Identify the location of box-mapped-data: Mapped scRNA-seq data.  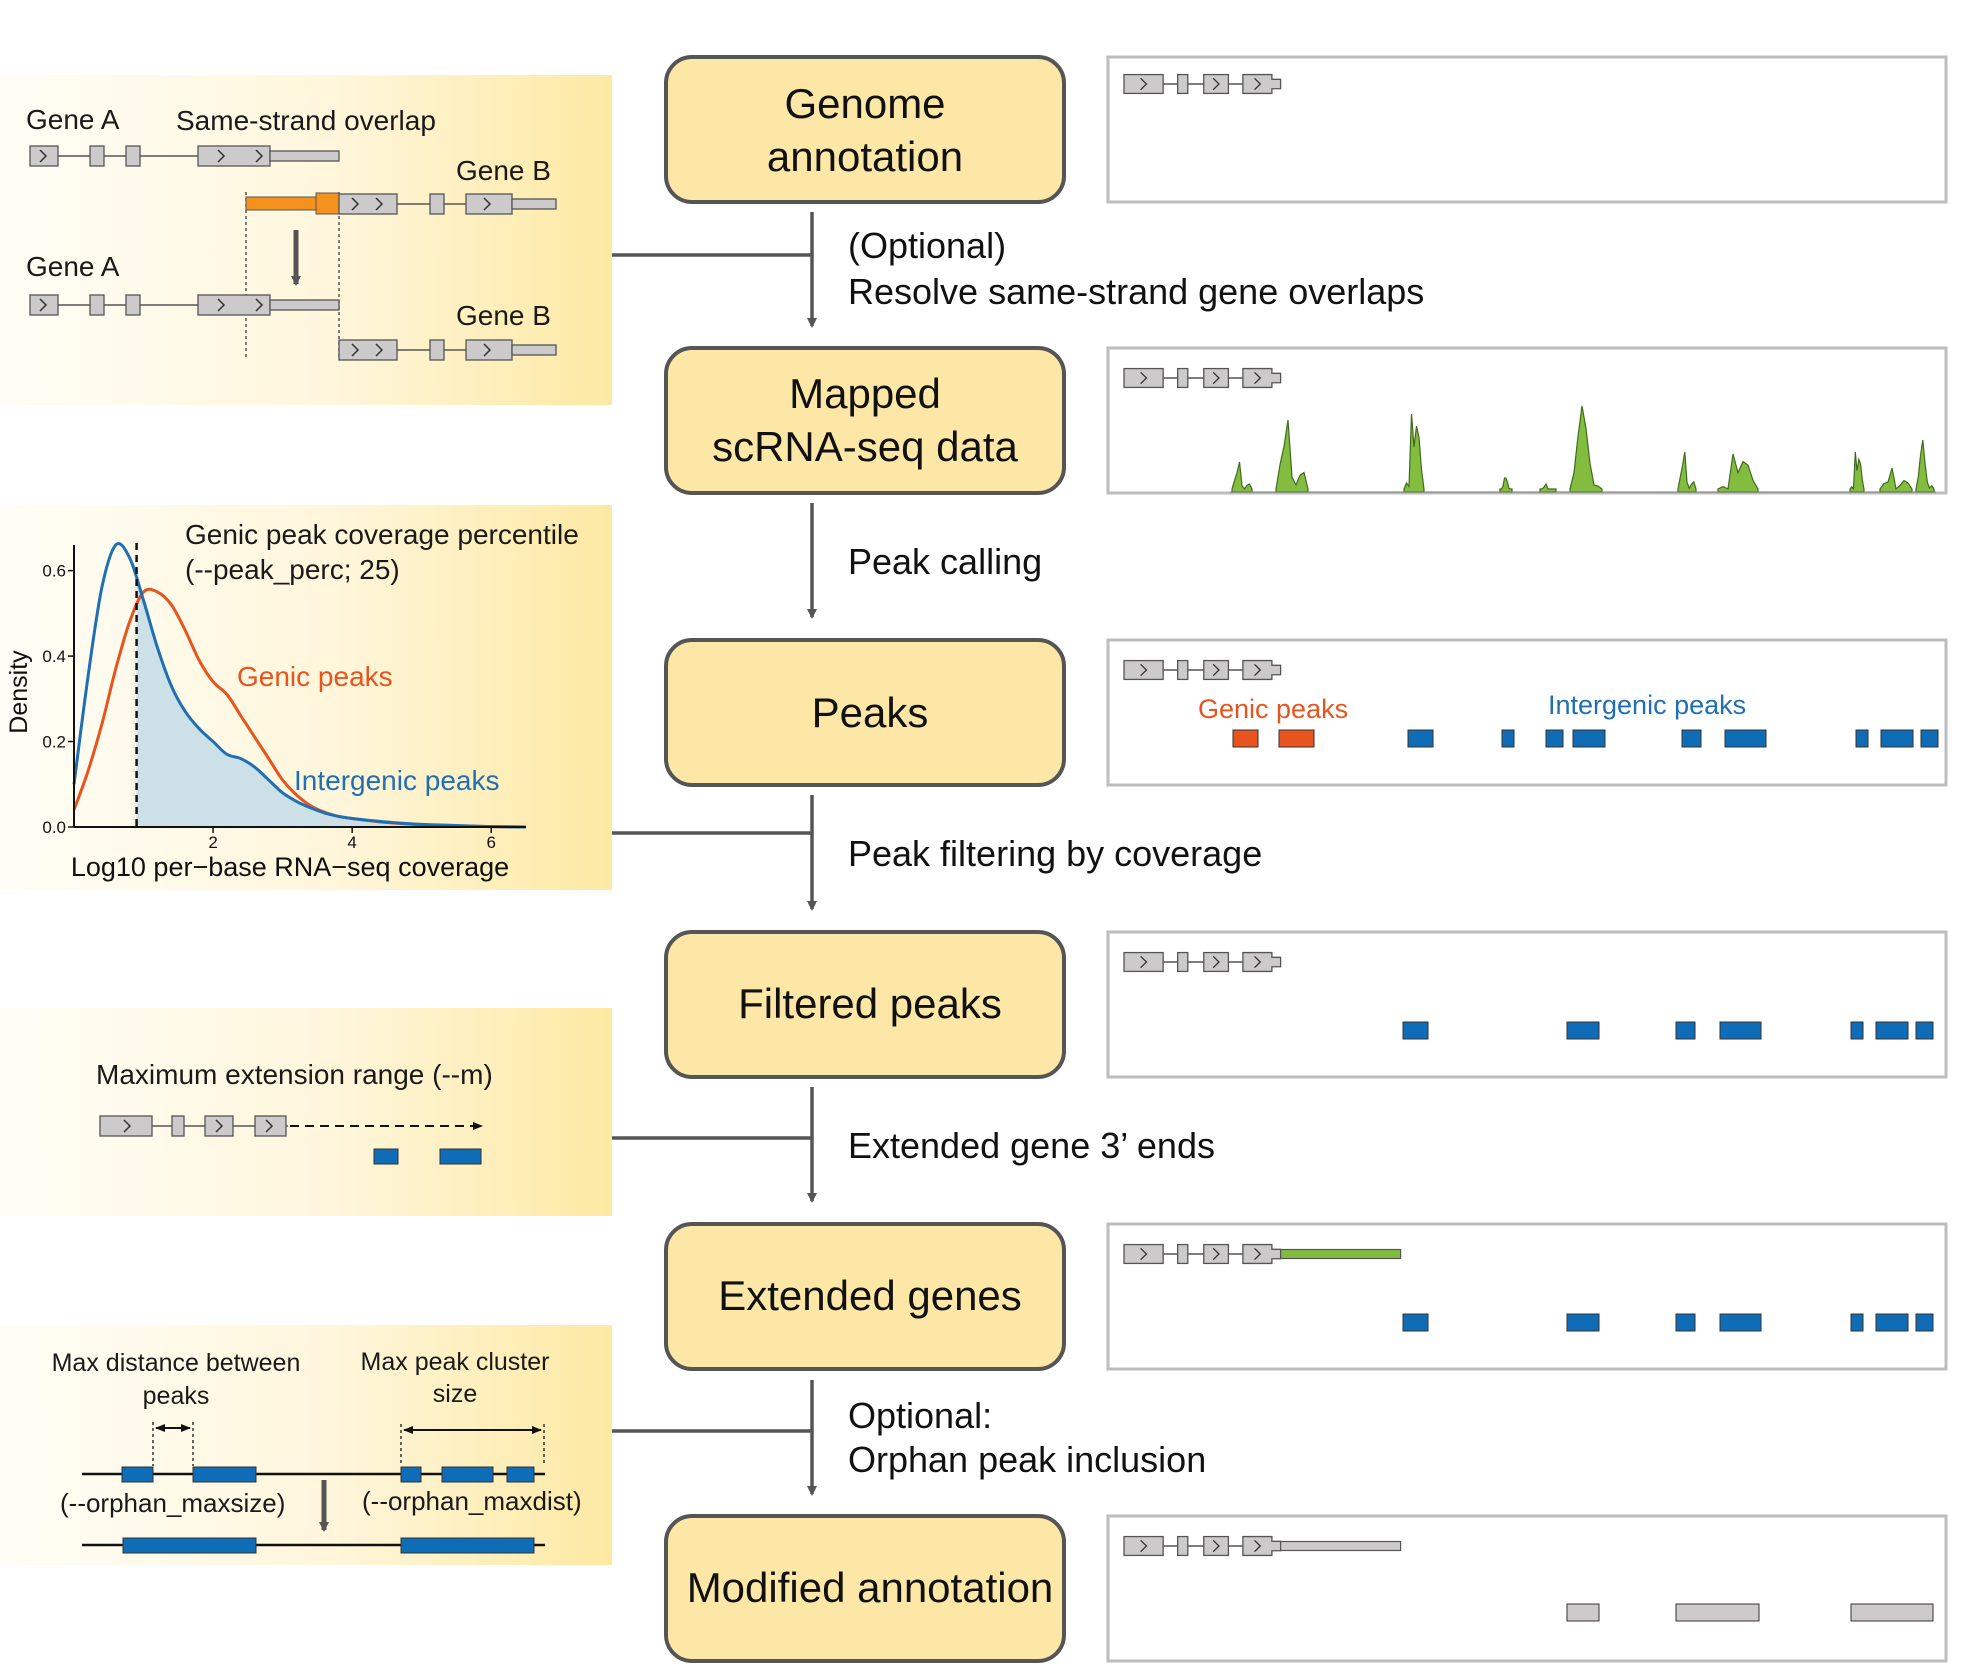
(865, 420).